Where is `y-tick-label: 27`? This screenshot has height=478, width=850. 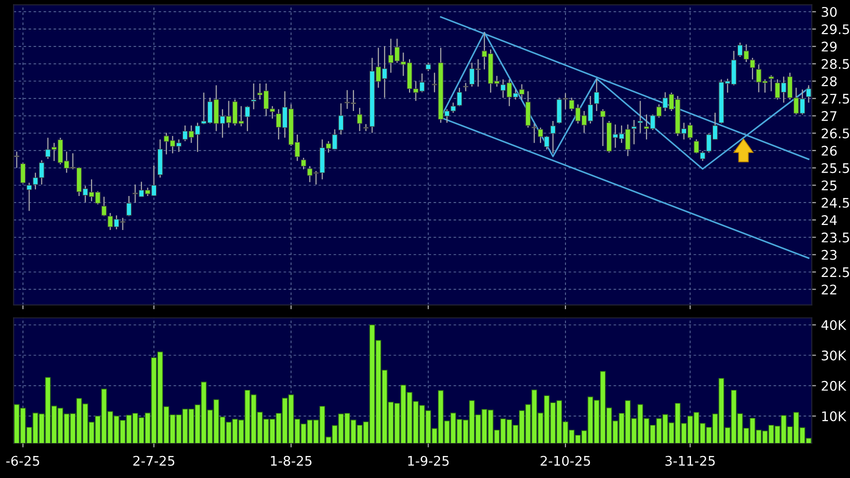 y-tick-label: 27 is located at coordinates (829, 116).